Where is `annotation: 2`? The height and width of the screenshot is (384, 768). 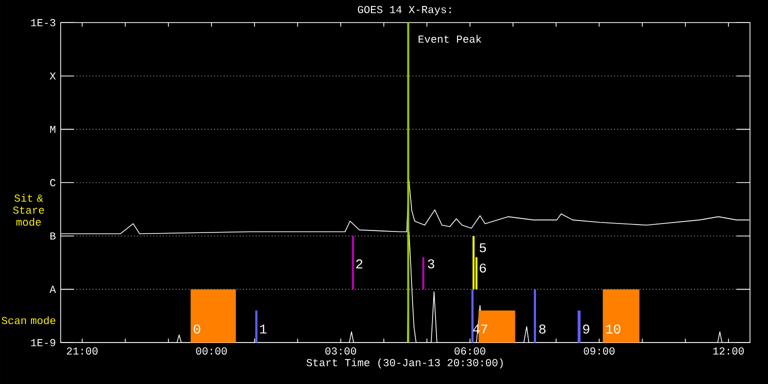 annotation: 2 is located at coordinates (359, 263).